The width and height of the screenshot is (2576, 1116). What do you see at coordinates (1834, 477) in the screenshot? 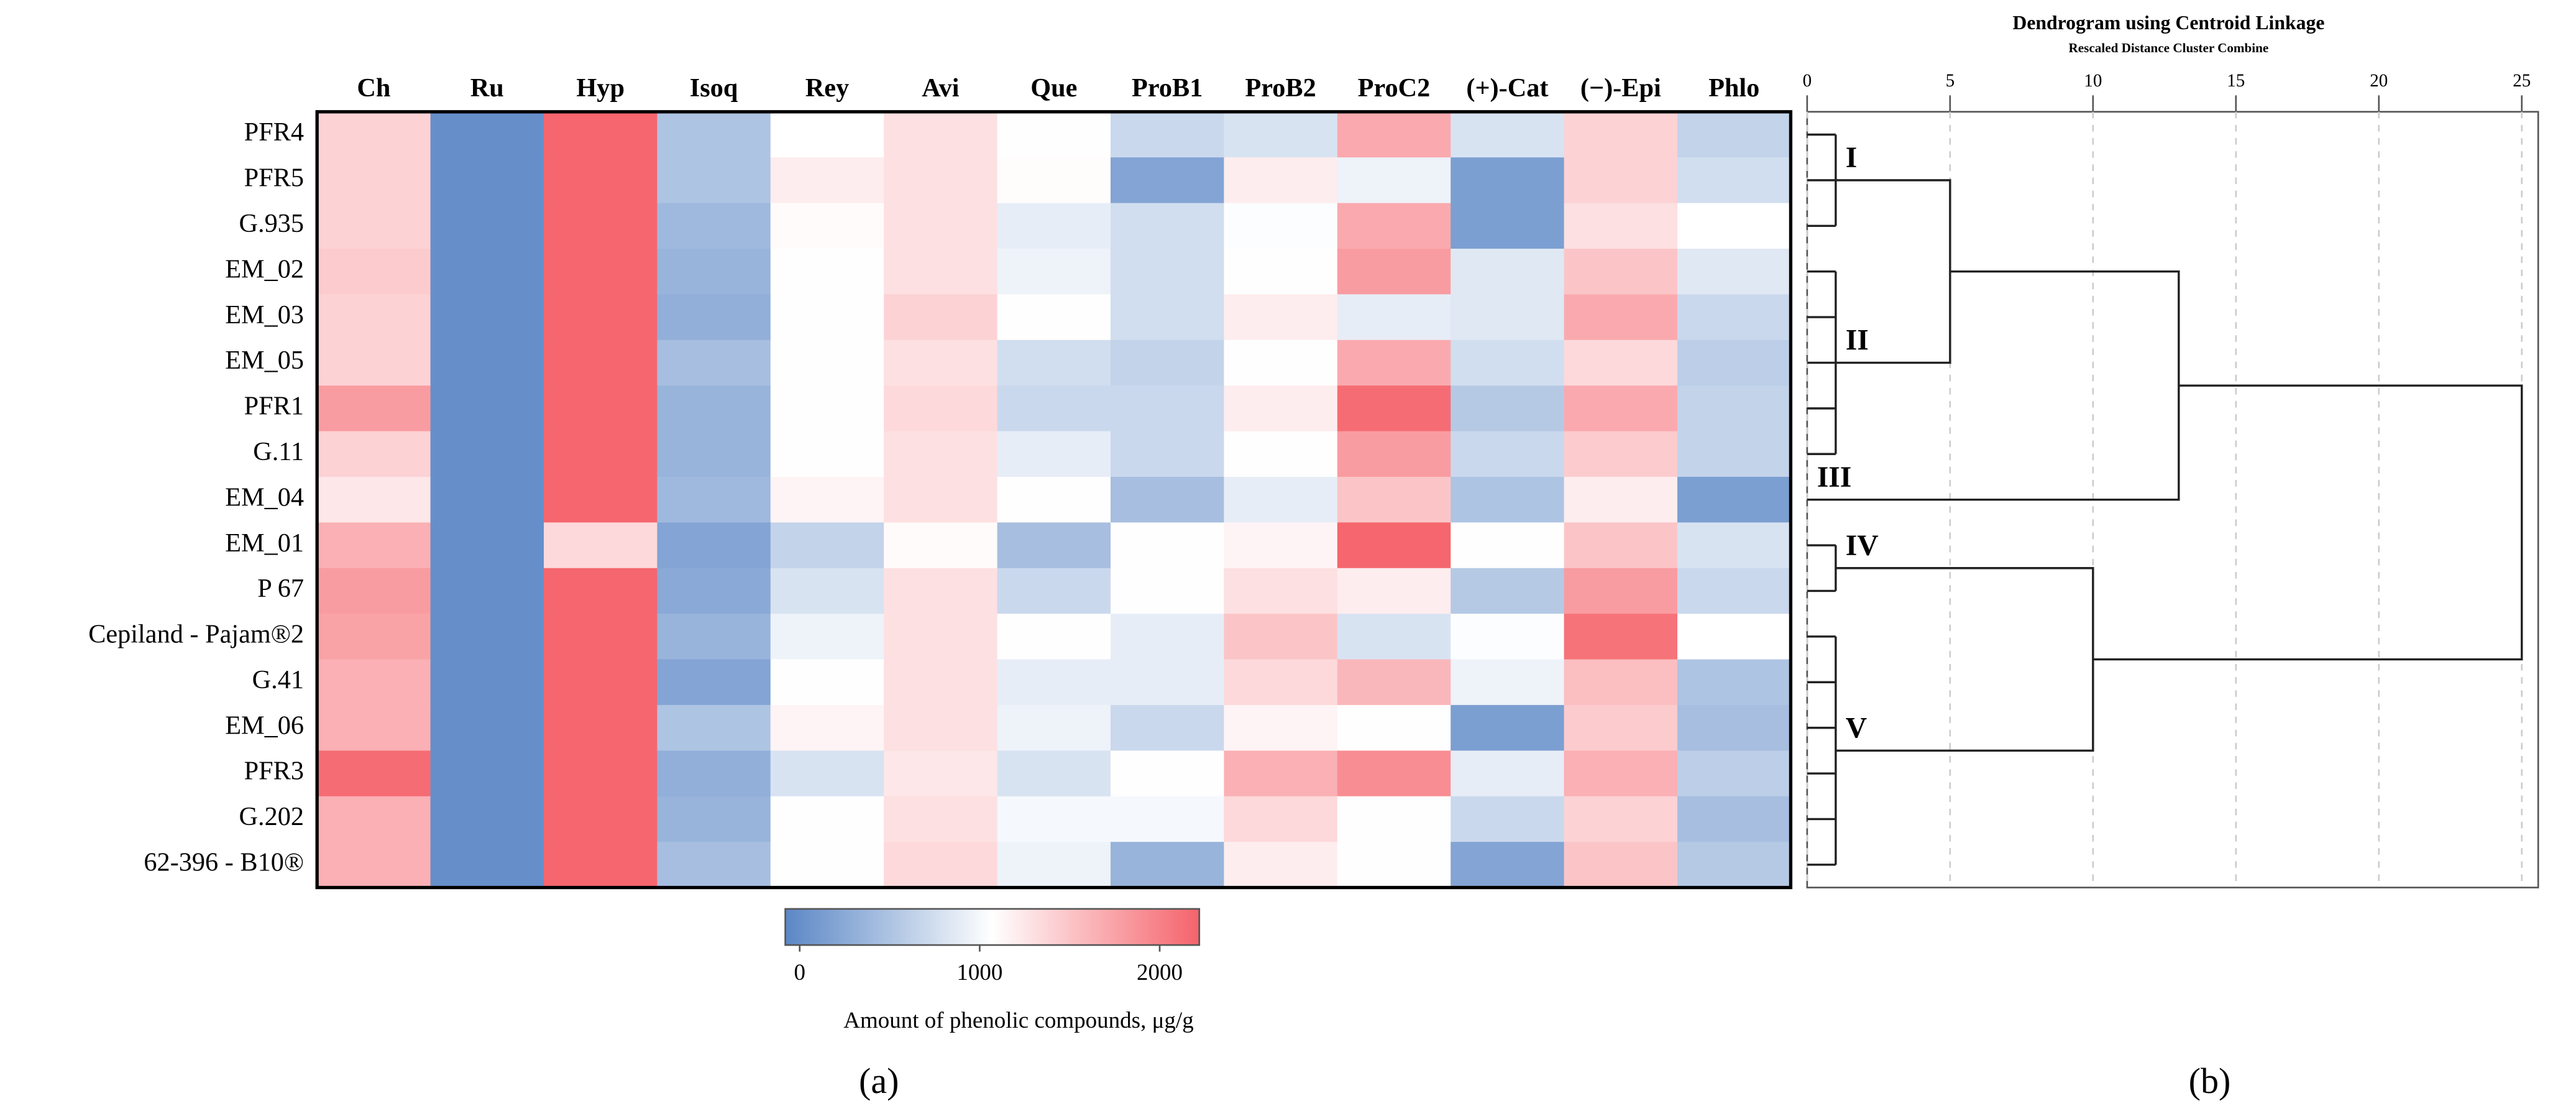
I see `cluster-label: III` at bounding box center [1834, 477].